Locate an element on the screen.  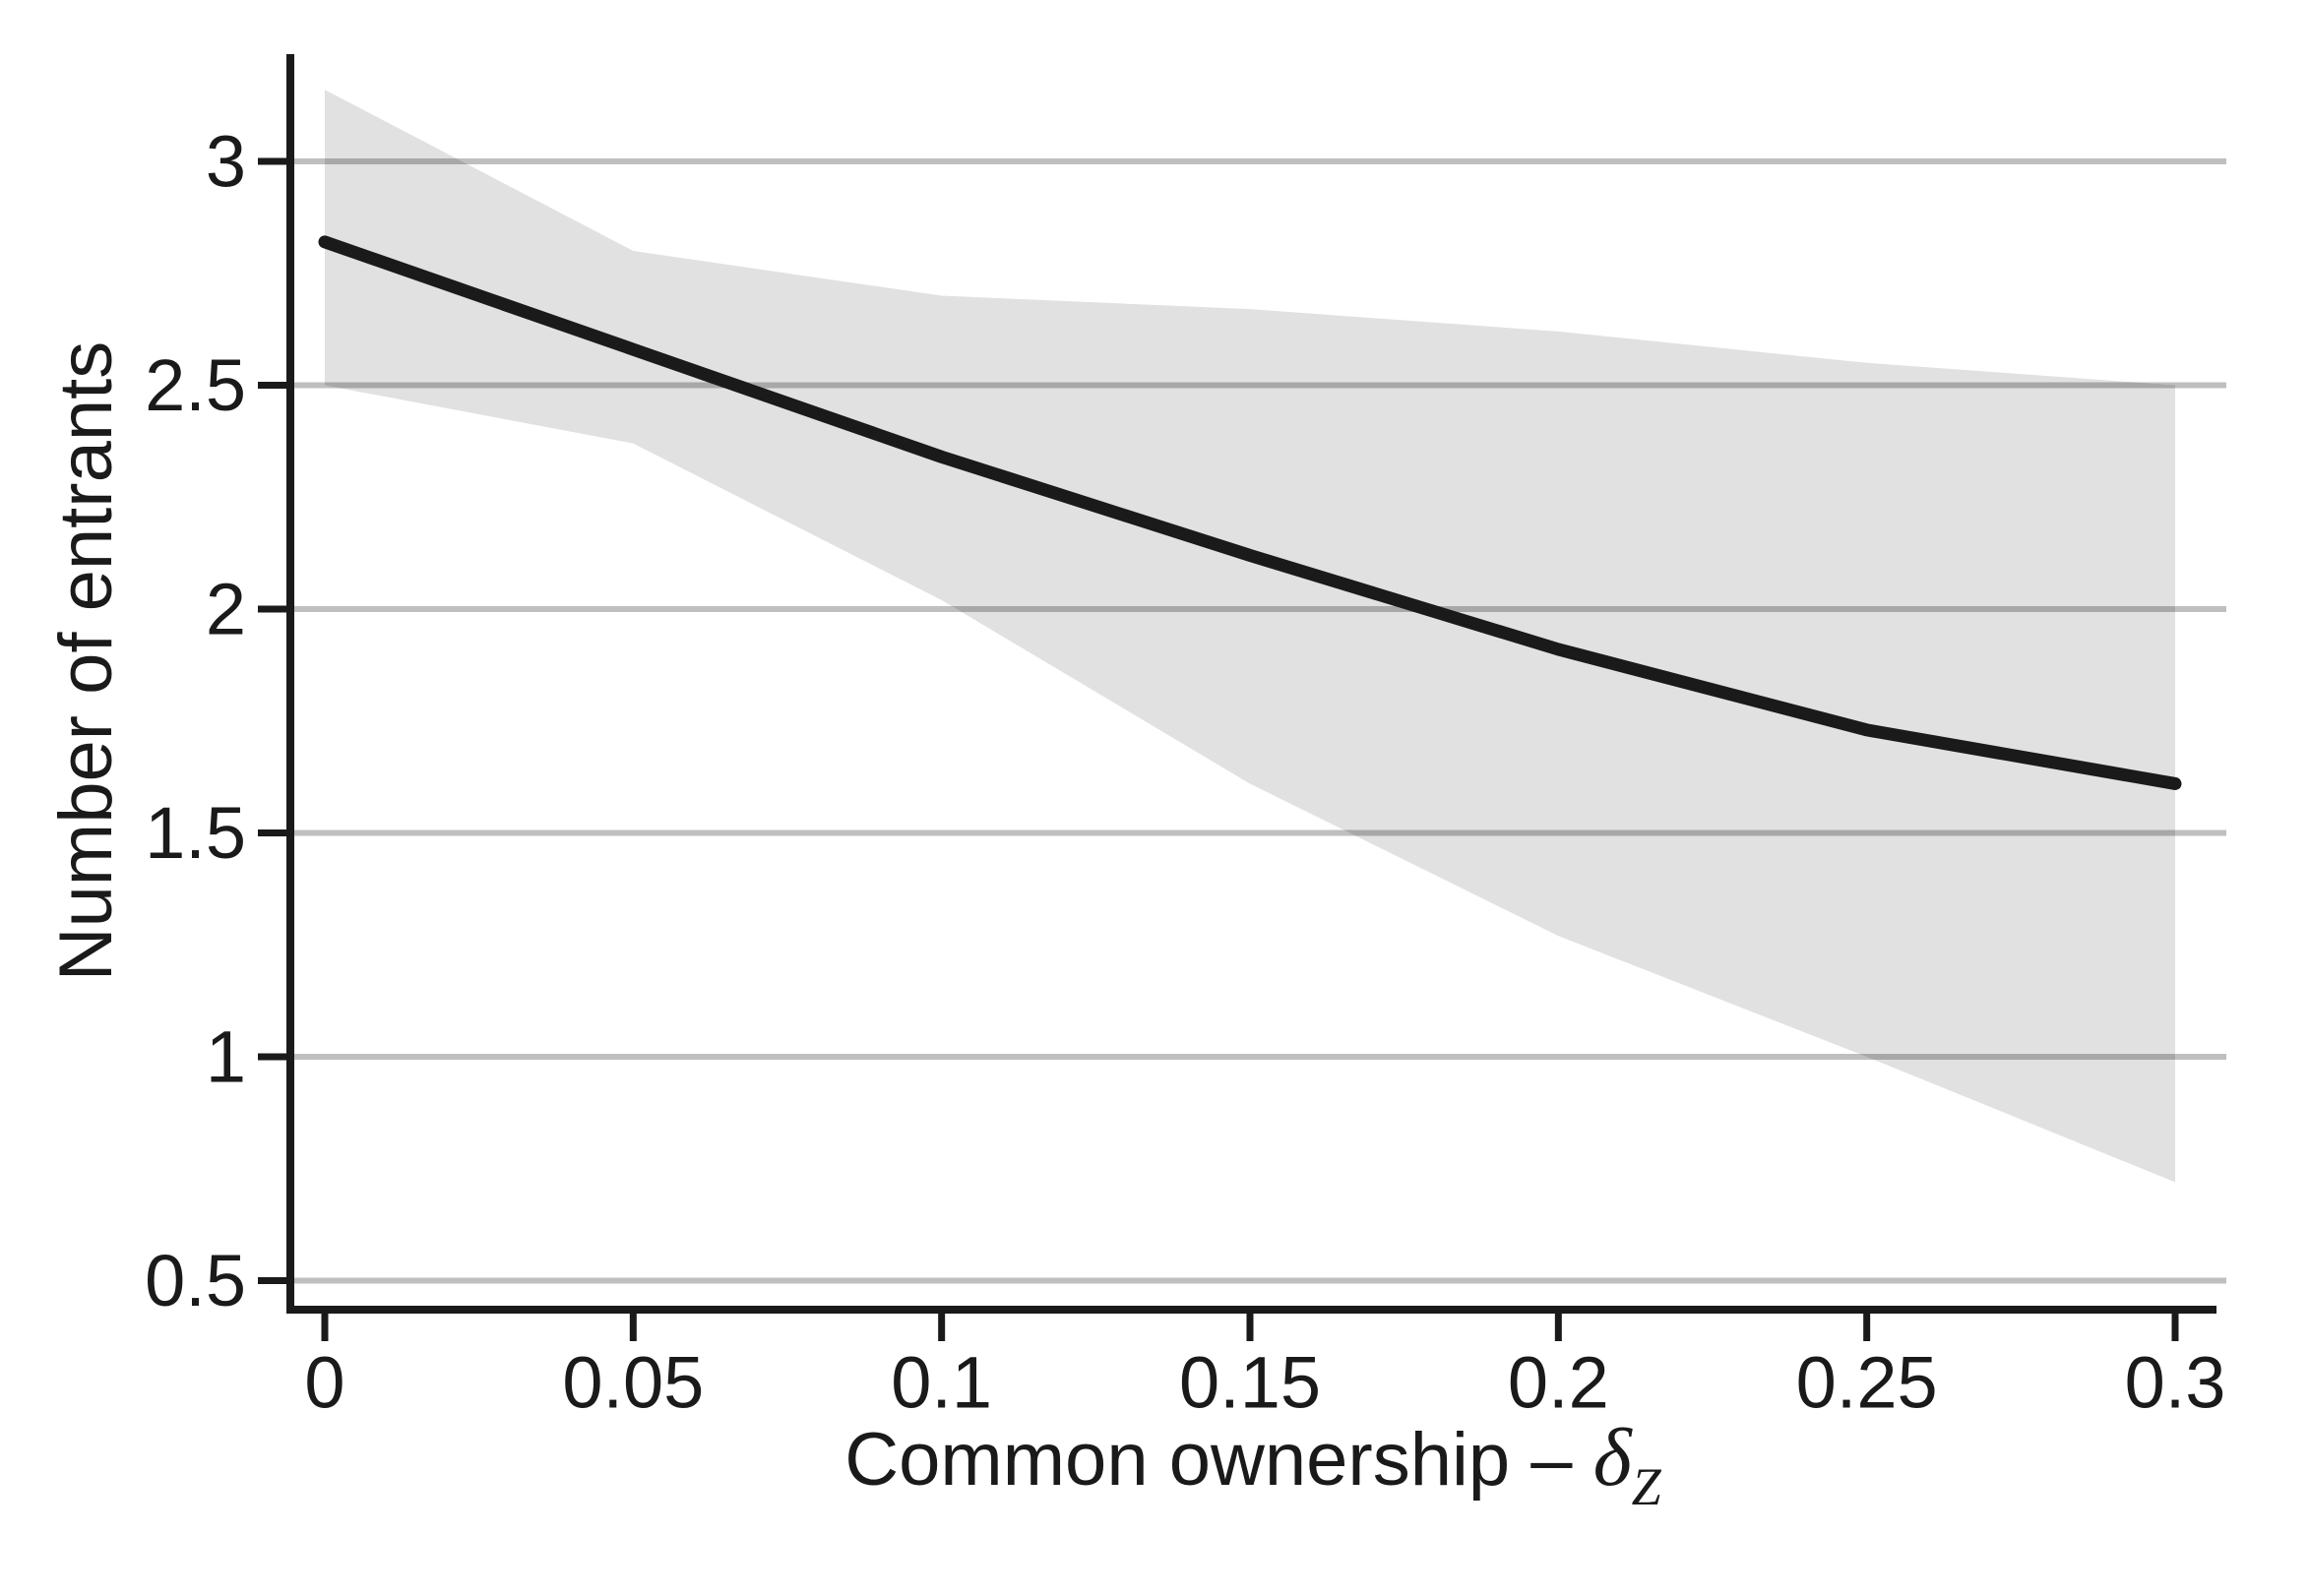
y-tick-label: 2.5 is located at coordinates (195, 385).